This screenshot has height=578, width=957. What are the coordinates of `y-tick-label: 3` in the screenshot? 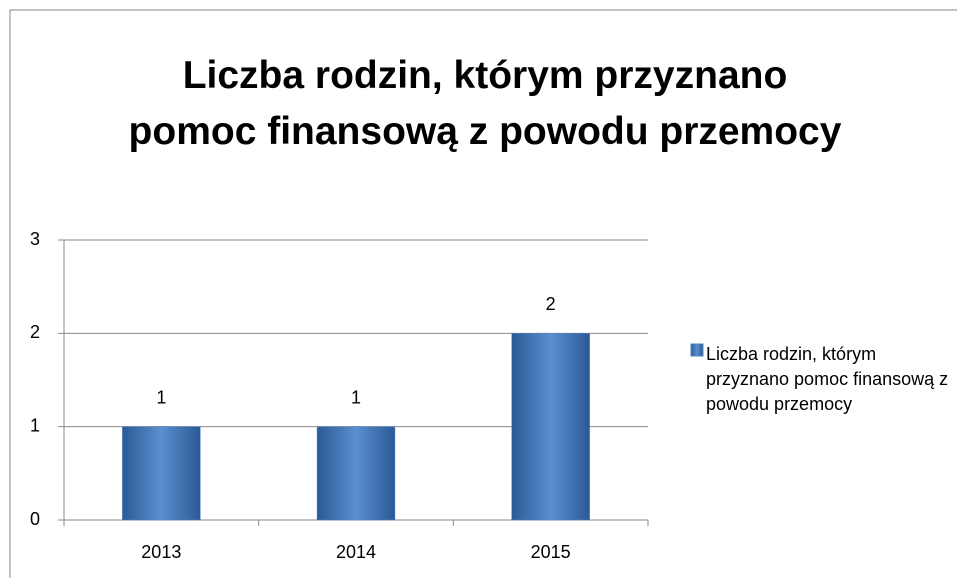 It's located at (35, 239).